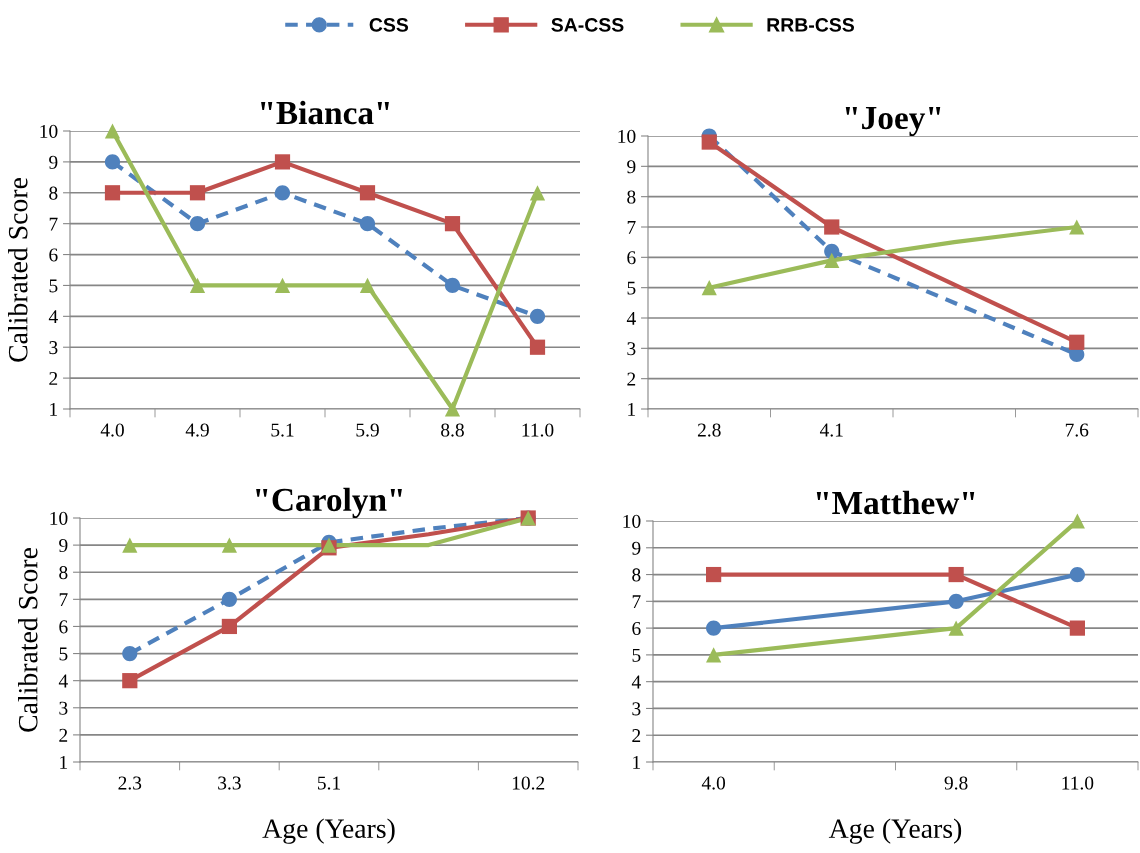 This screenshot has width=1140, height=853. I want to click on legend-label: SA-CSS, so click(587, 25).